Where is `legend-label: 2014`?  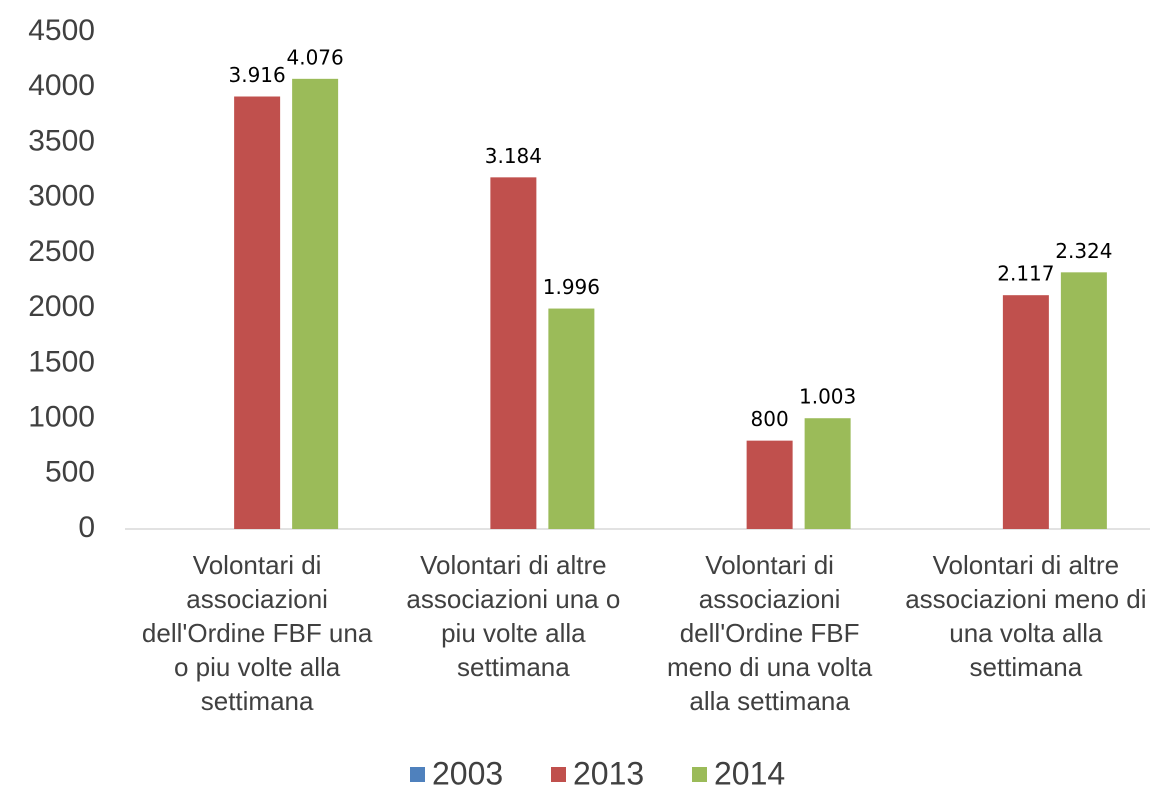
legend-label: 2014 is located at coordinates (749, 773).